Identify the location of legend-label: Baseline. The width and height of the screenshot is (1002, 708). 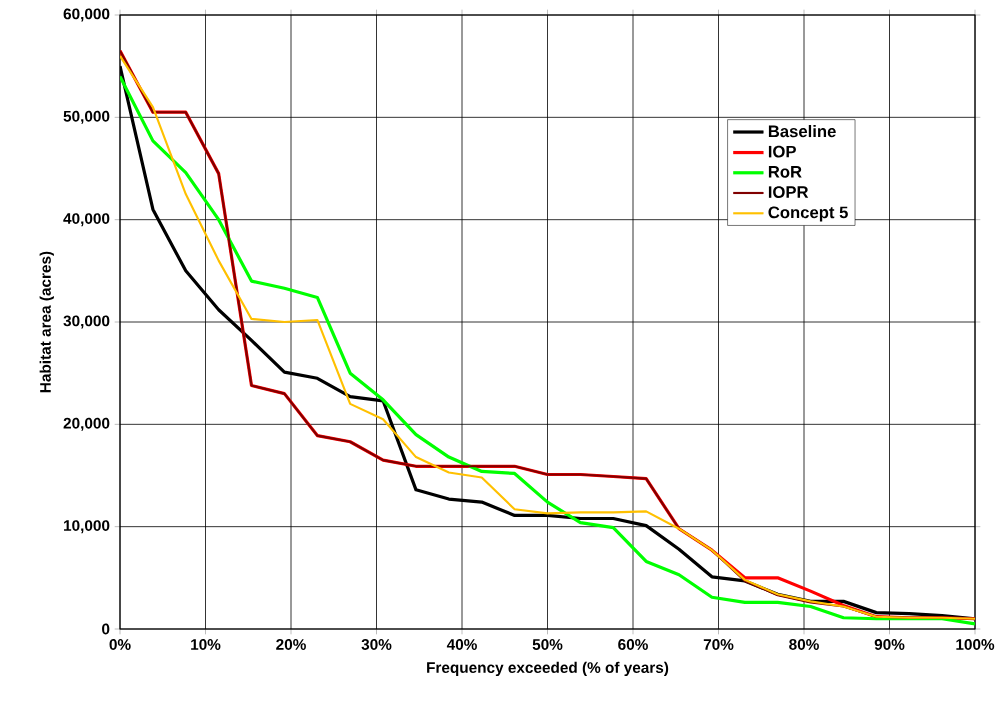
(802, 131).